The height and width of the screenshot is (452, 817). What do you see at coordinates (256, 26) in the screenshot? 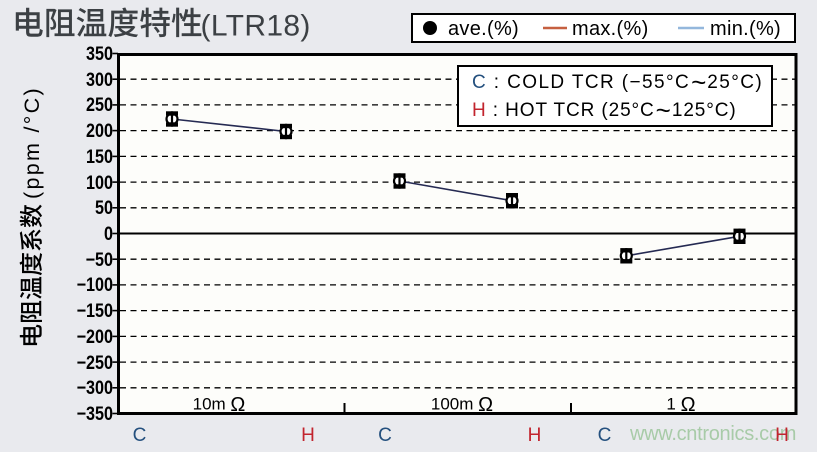
I see `svg-text: (LTR18)` at bounding box center [256, 26].